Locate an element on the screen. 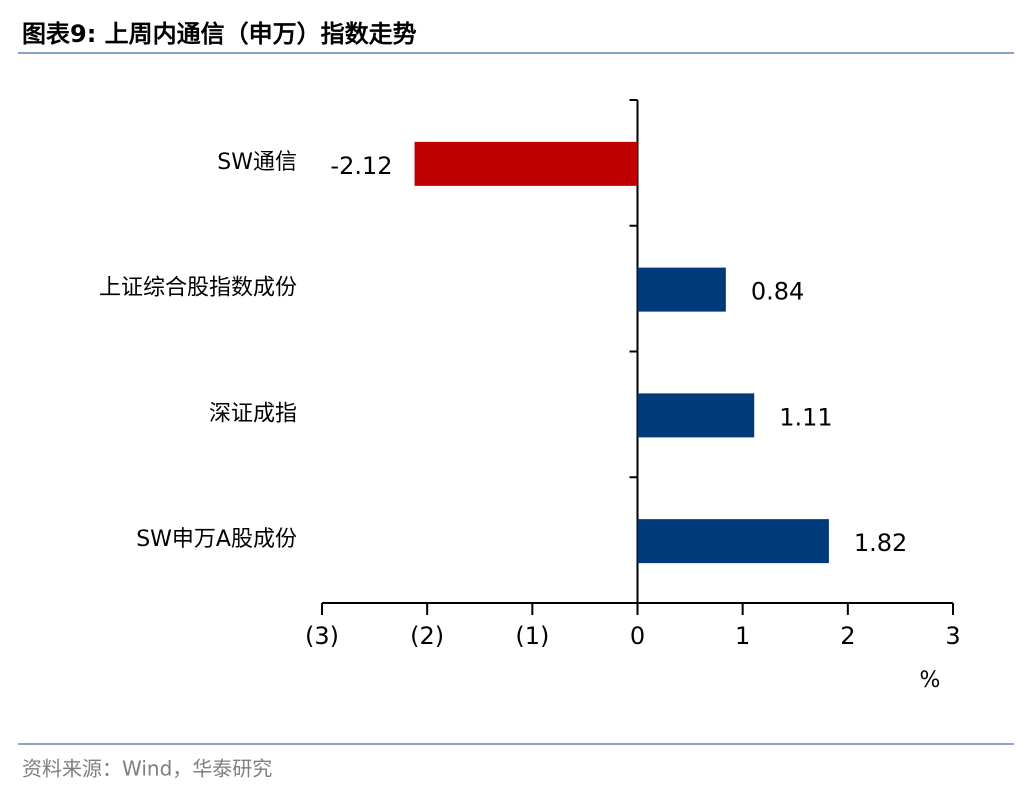 The height and width of the screenshot is (792, 1036). category-label: 上证综合股指数成份 is located at coordinates (198, 288).